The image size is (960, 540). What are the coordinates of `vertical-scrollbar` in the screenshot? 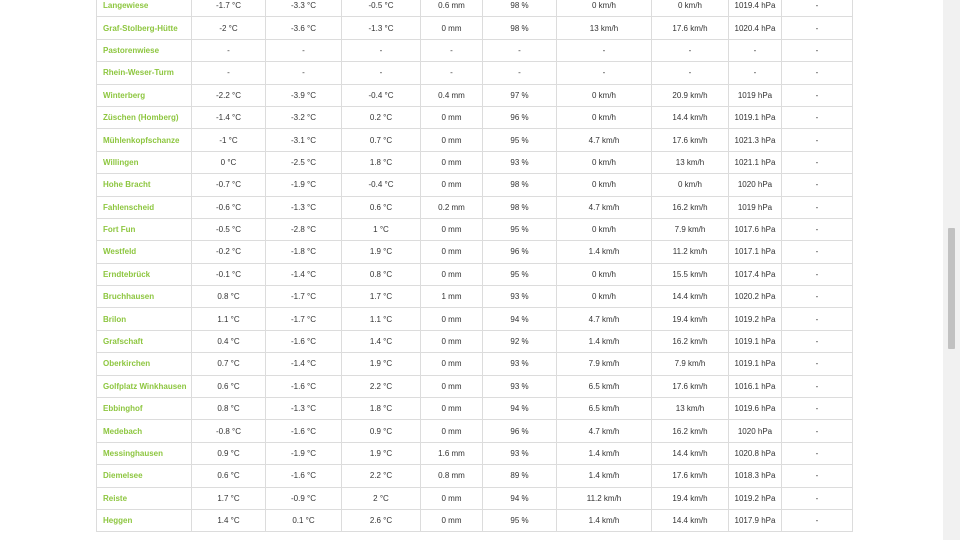 It's located at (951, 270).